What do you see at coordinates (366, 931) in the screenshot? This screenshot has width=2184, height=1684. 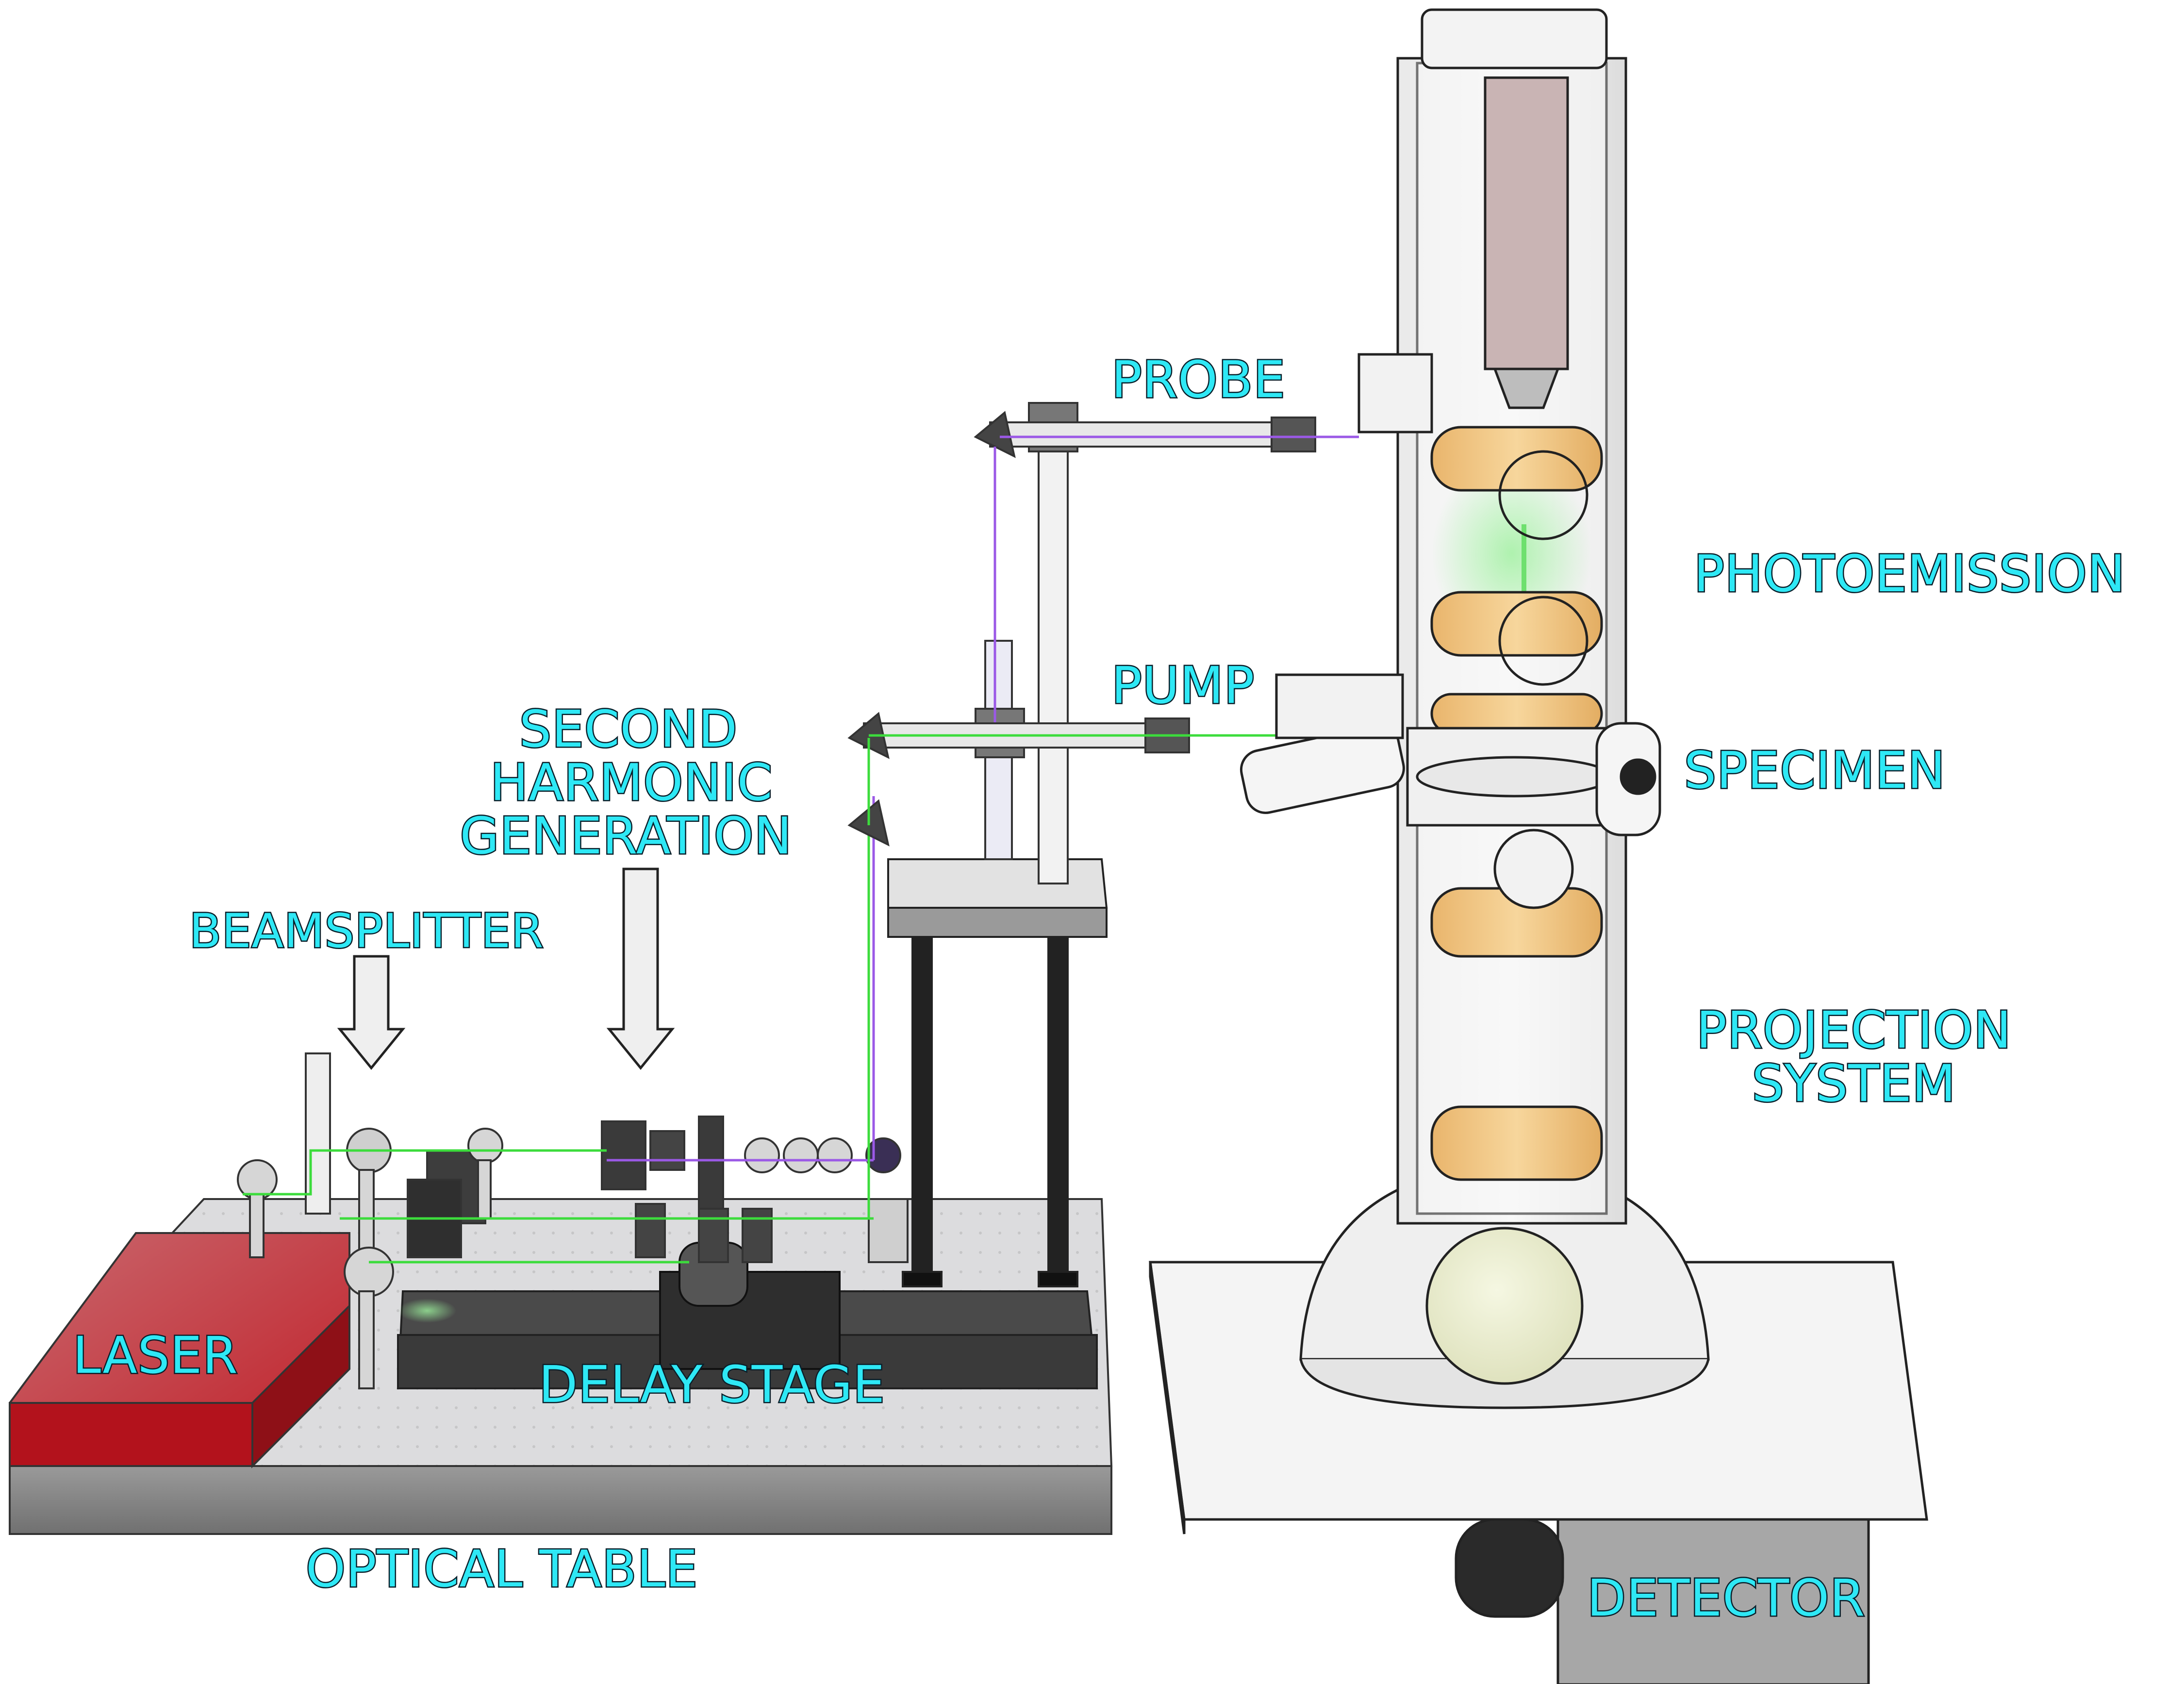 I see `label-beamsplitter: BEAMSPLITTER` at bounding box center [366, 931].